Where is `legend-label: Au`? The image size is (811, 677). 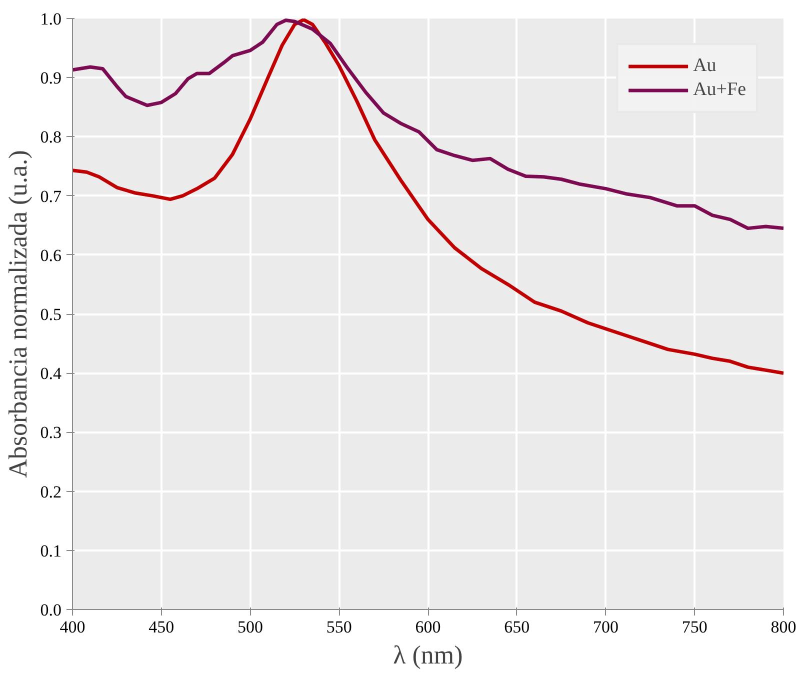
legend-label: Au is located at coordinates (704, 66).